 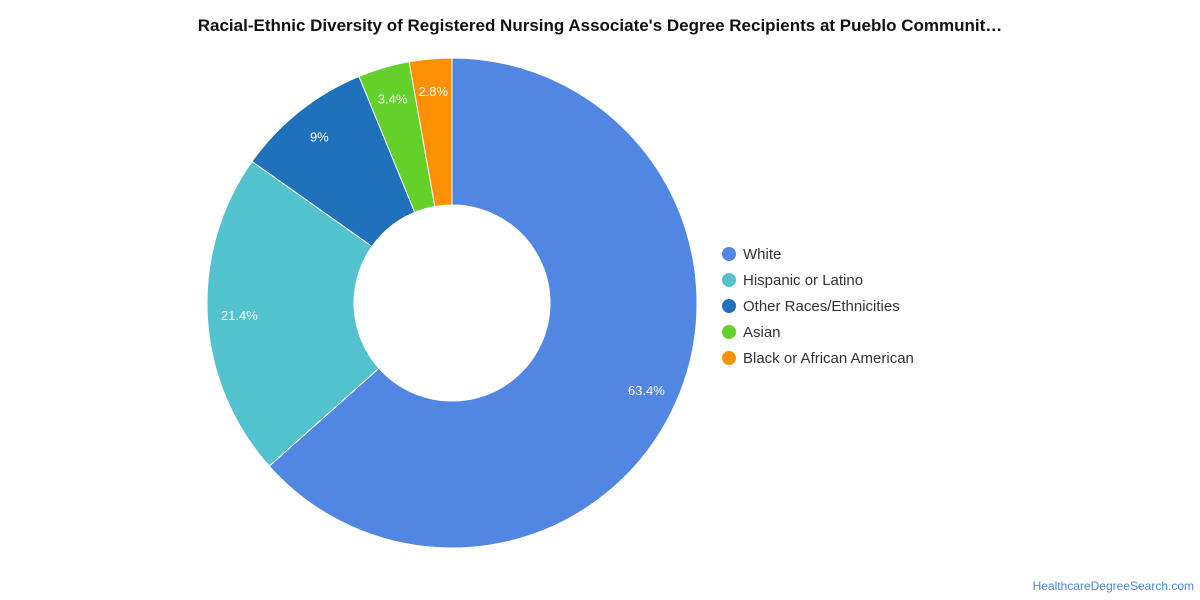 I want to click on legend-label-asian: Asian, so click(x=762, y=332).